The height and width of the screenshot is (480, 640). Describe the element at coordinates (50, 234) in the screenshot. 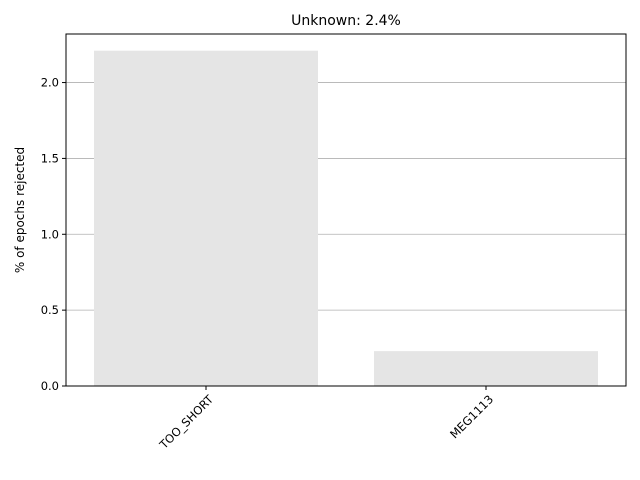

I see `y-tick-label: 1.0` at that location.